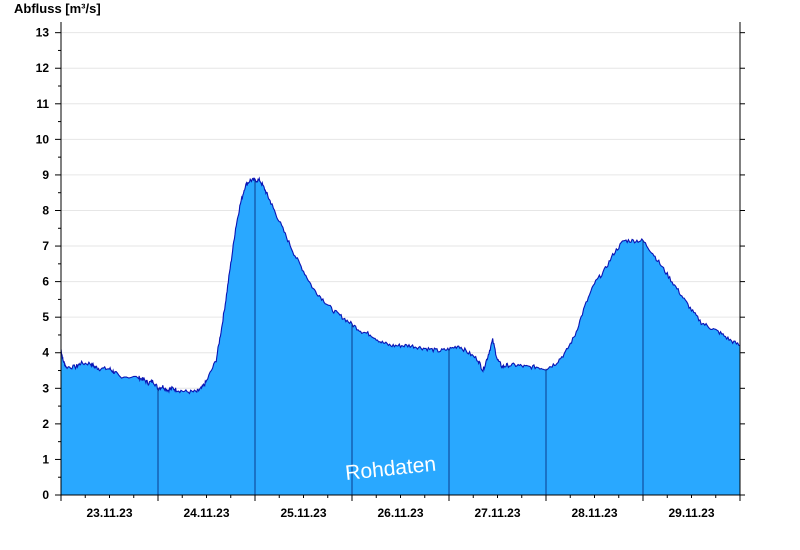 The height and width of the screenshot is (550, 800). I want to click on y-tick-label: 9, so click(45, 175).